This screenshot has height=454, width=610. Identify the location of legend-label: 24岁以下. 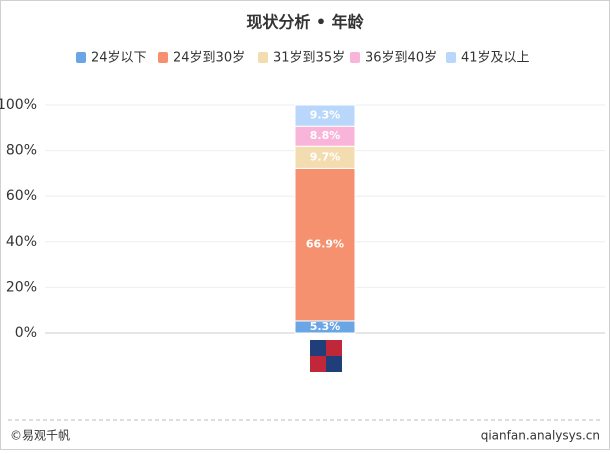
(119, 58).